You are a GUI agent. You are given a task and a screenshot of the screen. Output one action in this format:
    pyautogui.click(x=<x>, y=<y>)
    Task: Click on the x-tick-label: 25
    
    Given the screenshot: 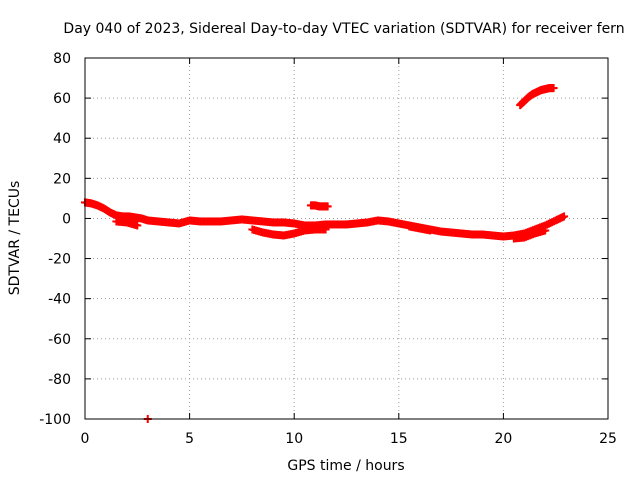 What is the action you would take?
    pyautogui.click(x=608, y=439)
    